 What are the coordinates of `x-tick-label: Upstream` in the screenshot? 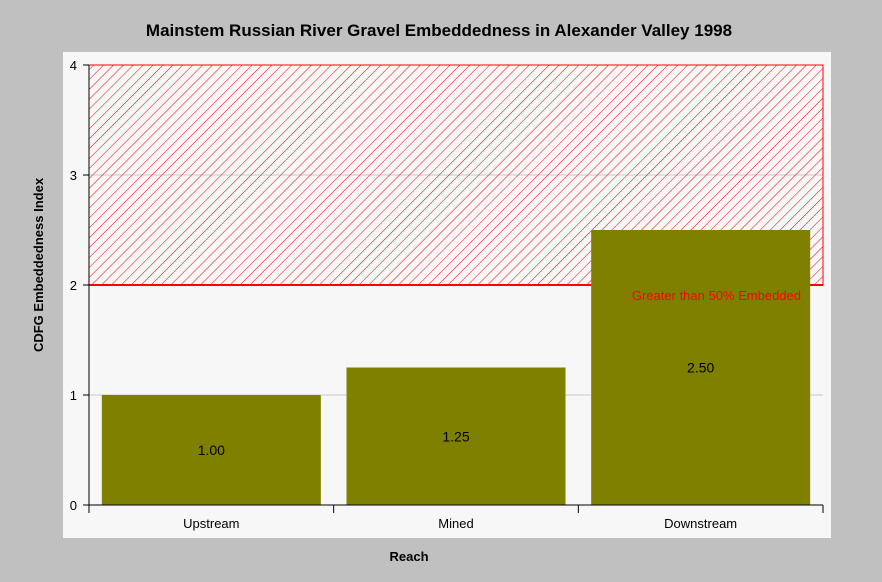 It's located at (211, 523).